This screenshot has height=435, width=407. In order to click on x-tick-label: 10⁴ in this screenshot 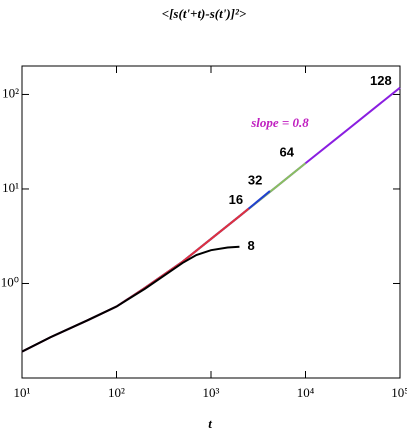, I will do `click(306, 392)`.